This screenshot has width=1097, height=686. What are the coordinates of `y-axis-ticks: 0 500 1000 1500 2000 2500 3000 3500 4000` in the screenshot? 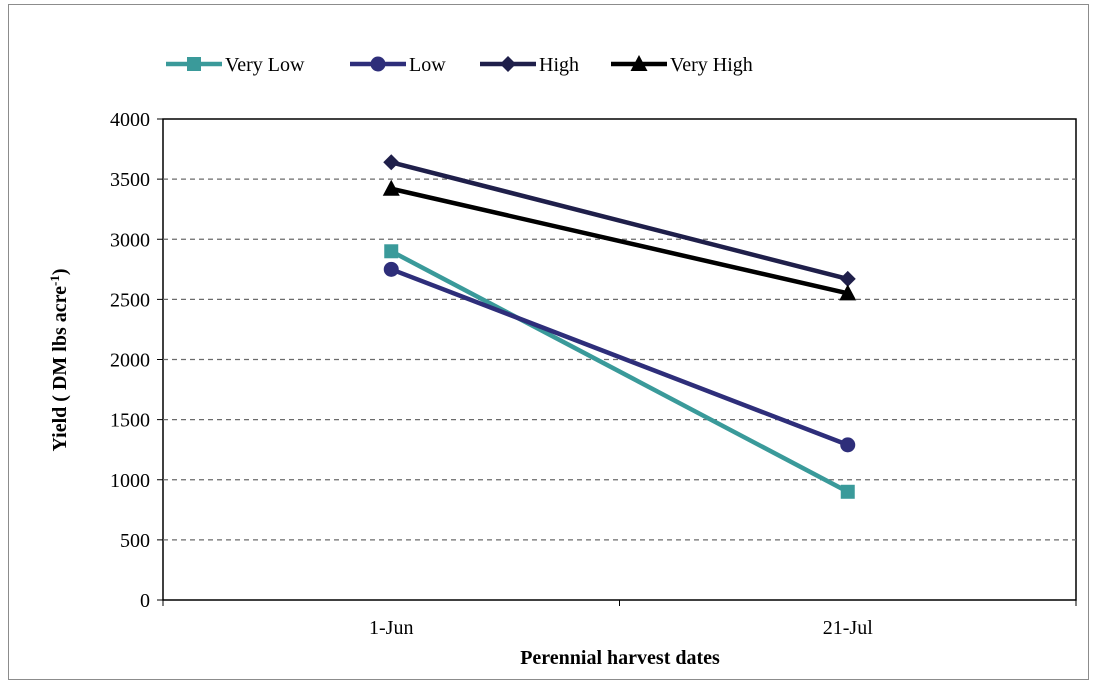 It's located at (136, 360).